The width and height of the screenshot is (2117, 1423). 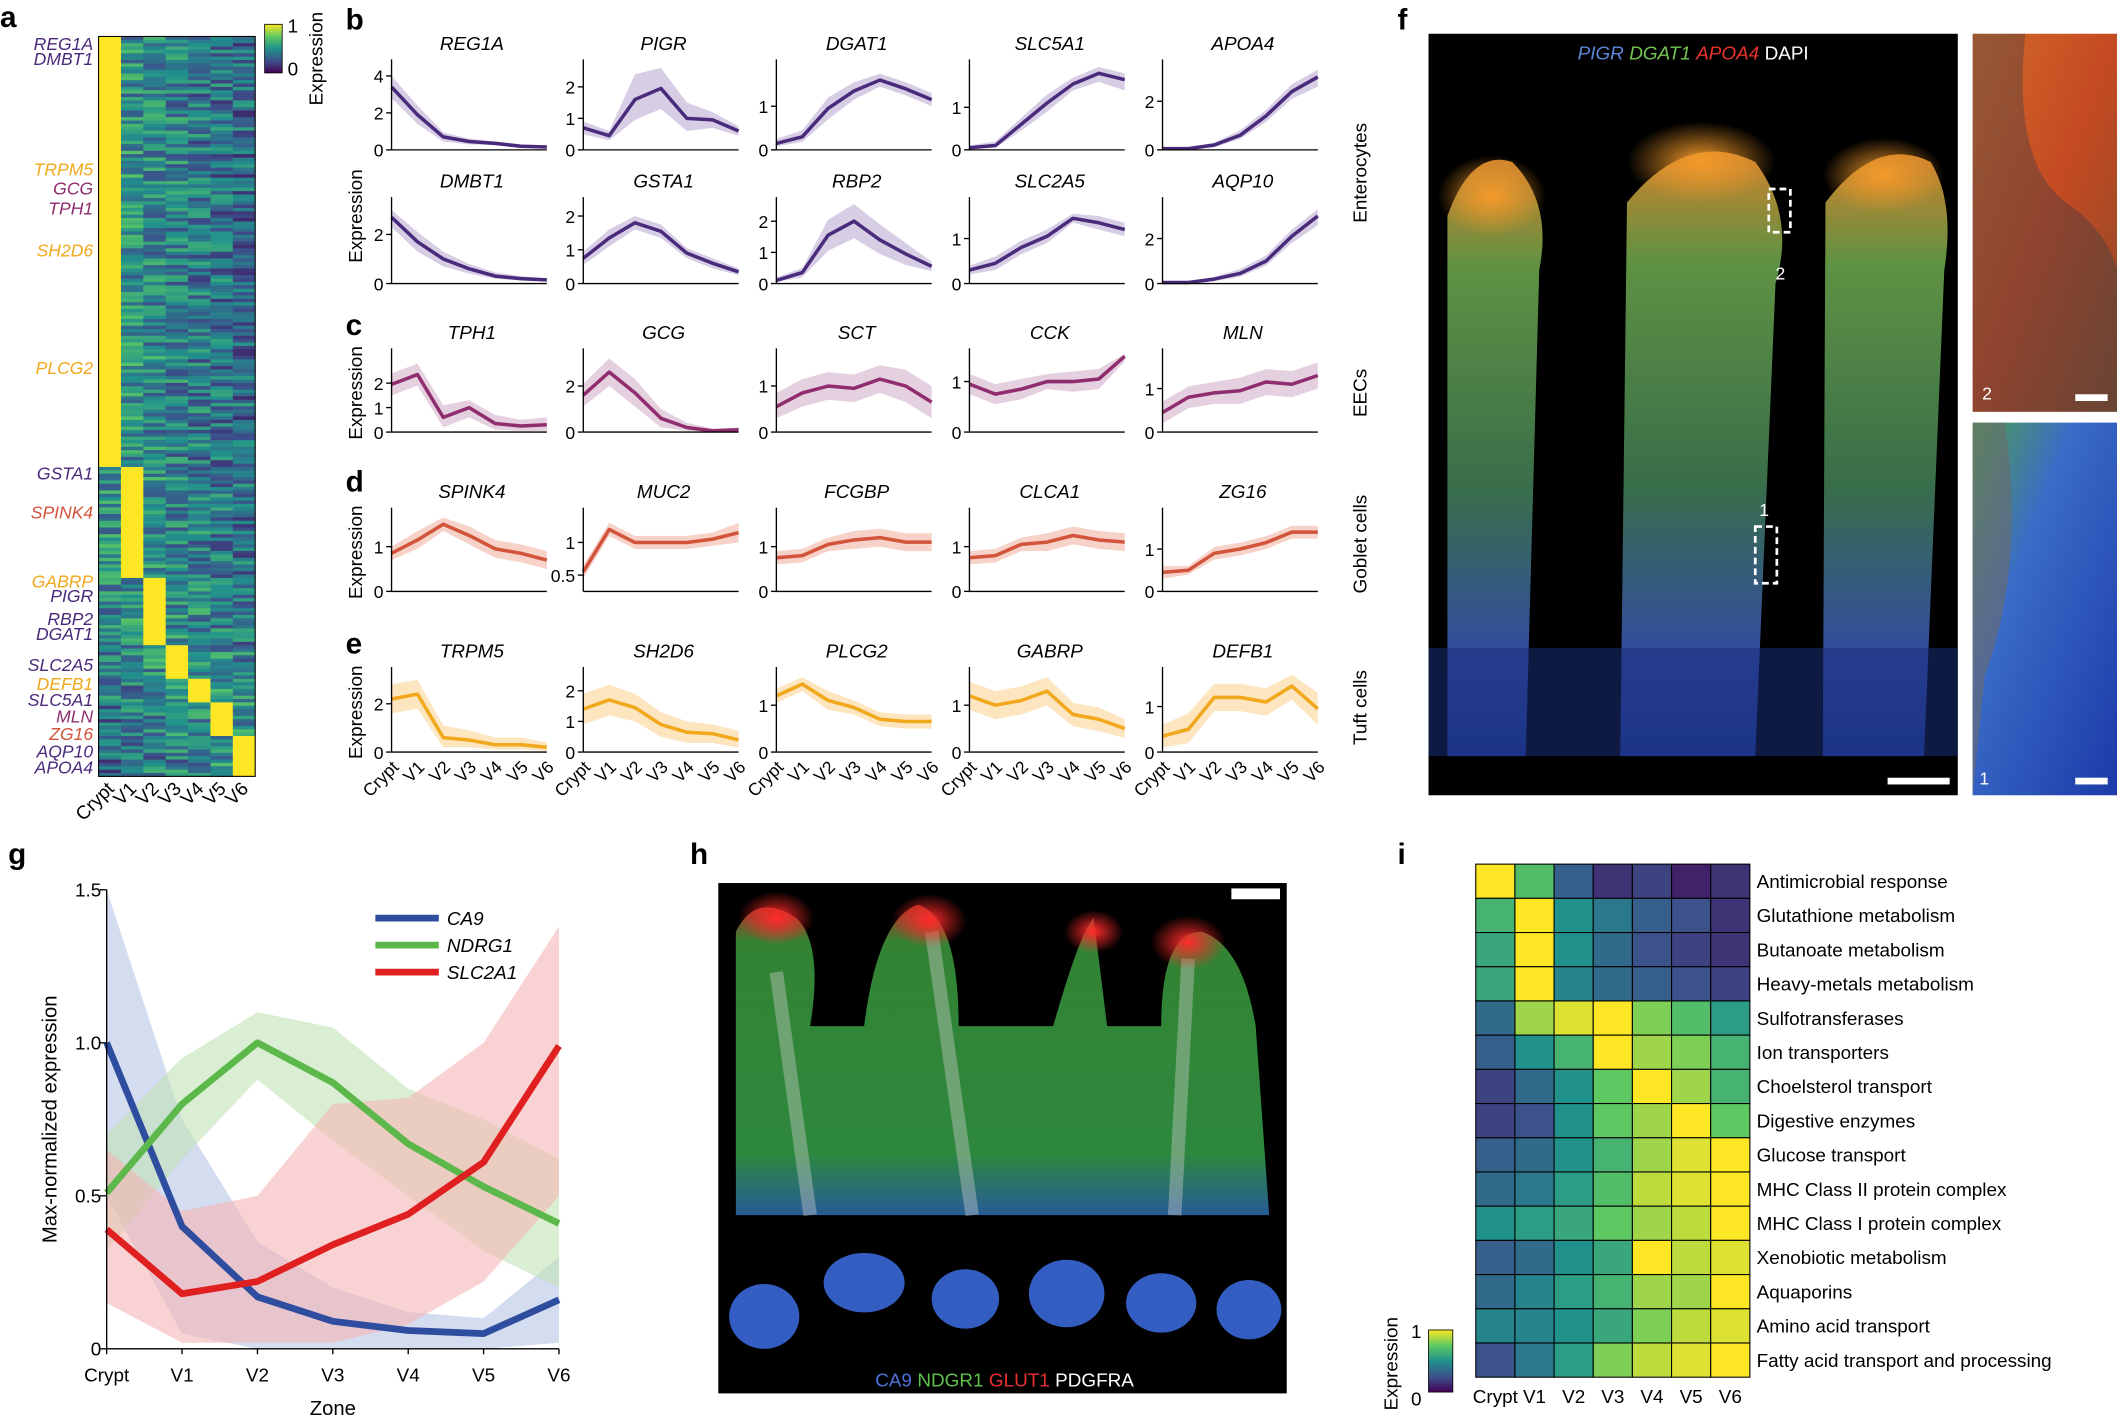 What do you see at coordinates (1852, 882) in the screenshot?
I see `pathway-label: Antimicrobial response` at bounding box center [1852, 882].